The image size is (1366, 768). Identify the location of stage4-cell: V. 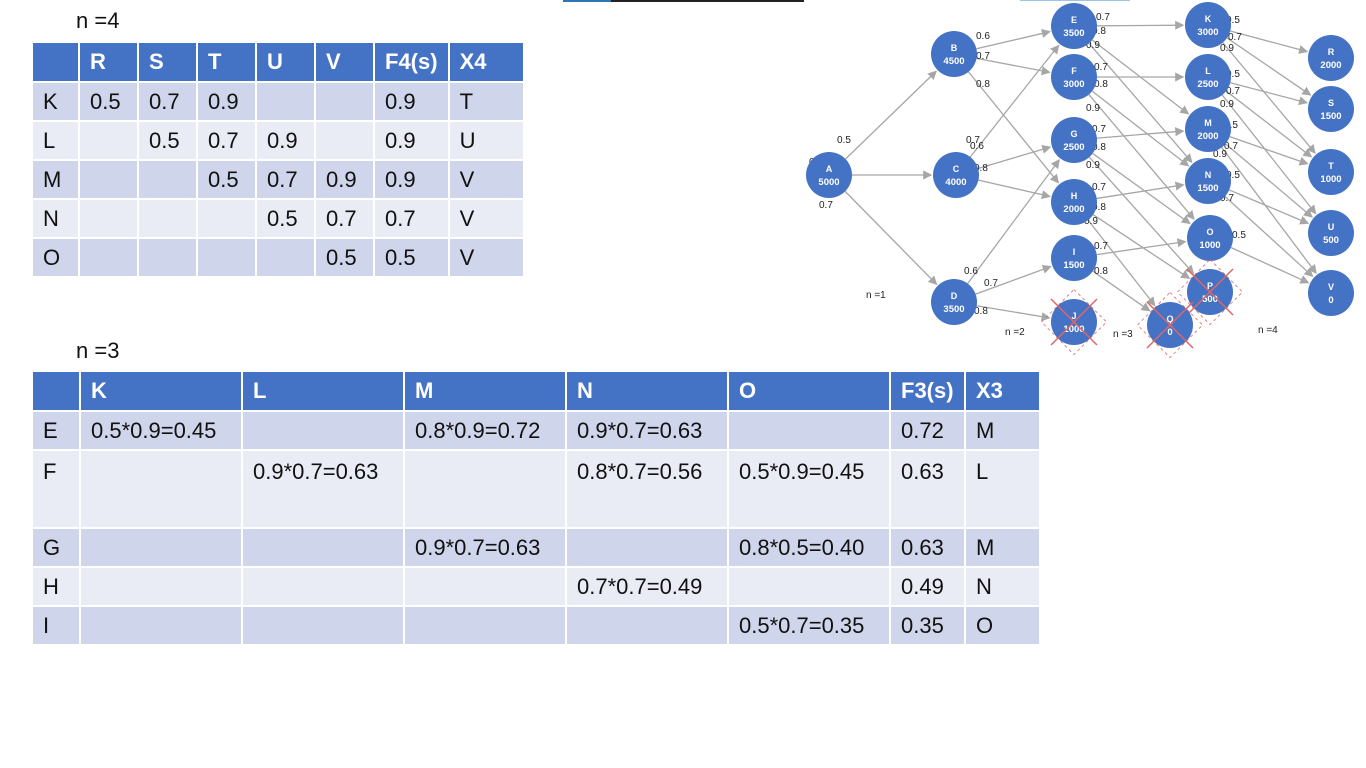
(486, 218).